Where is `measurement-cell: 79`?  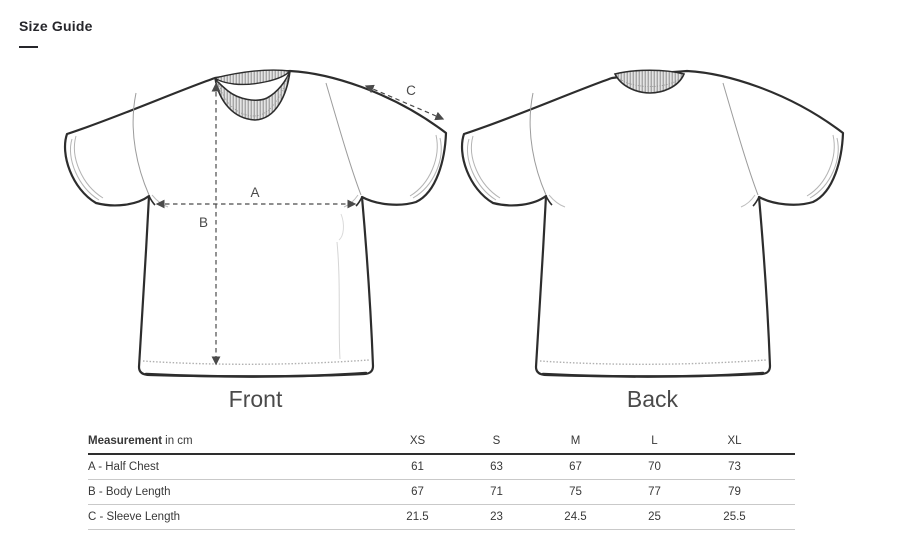 measurement-cell: 79 is located at coordinates (734, 492).